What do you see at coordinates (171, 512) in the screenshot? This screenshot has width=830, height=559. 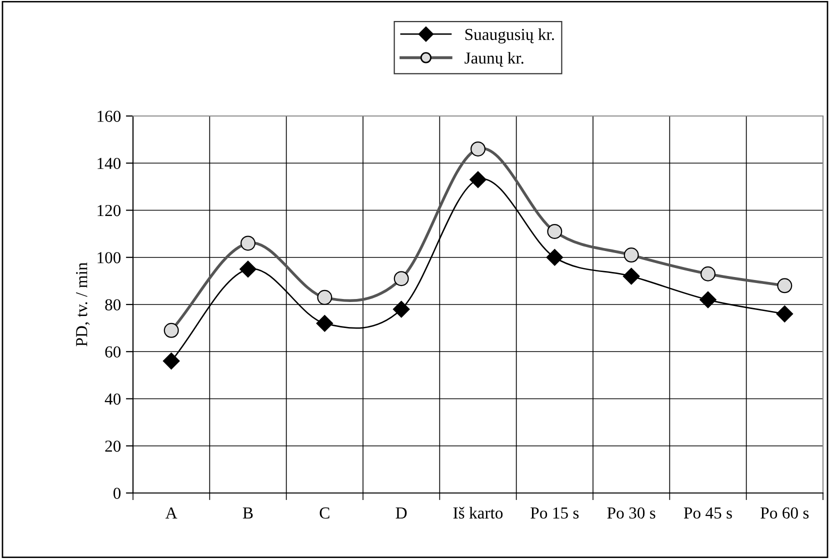 I see `x-tick-label: A` at bounding box center [171, 512].